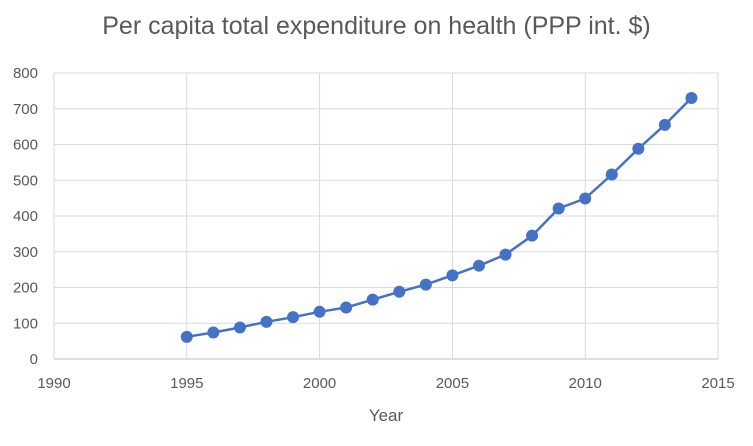 This screenshot has width=753, height=446. Describe the element at coordinates (25, 252) in the screenshot. I see `y-tick-label: 300` at that location.